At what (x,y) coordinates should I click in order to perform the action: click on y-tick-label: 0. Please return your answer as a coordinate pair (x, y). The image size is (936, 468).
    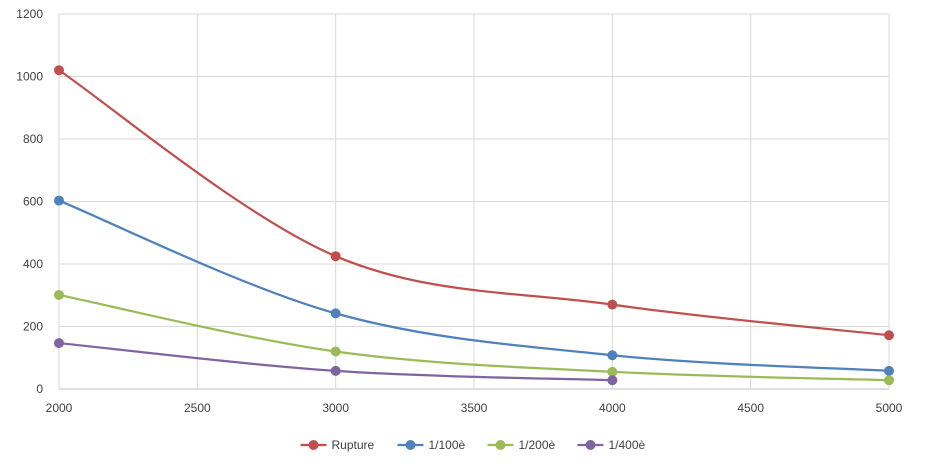
    Looking at the image, I should click on (39, 389).